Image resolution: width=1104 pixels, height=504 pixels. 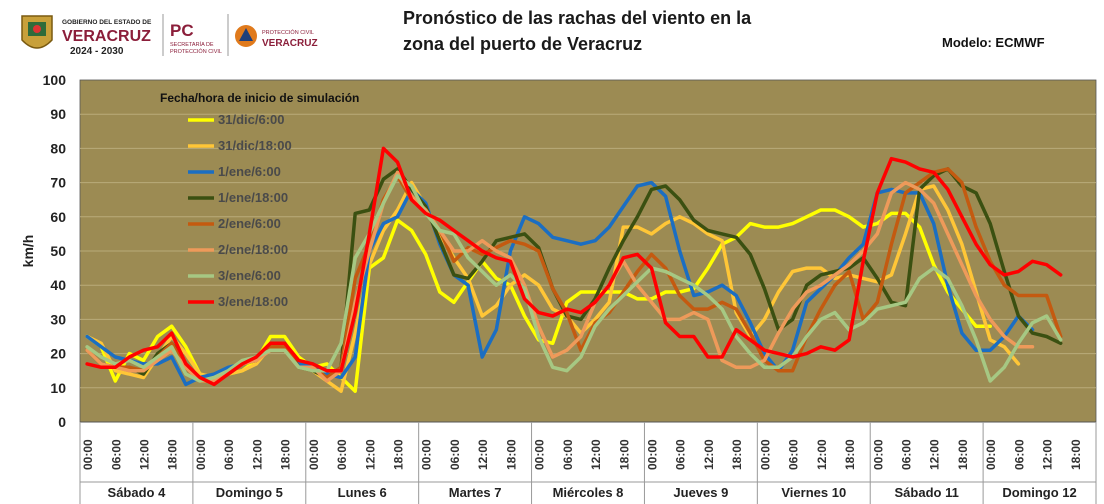 What do you see at coordinates (182, 30) in the screenshot?
I see `pc-big-text: PC` at bounding box center [182, 30].